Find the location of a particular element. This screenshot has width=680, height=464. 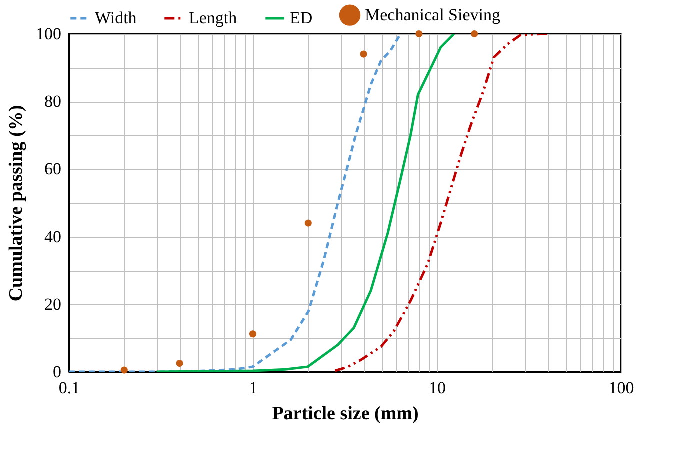

legend-label: Mechanical Sieving is located at coordinates (433, 14).